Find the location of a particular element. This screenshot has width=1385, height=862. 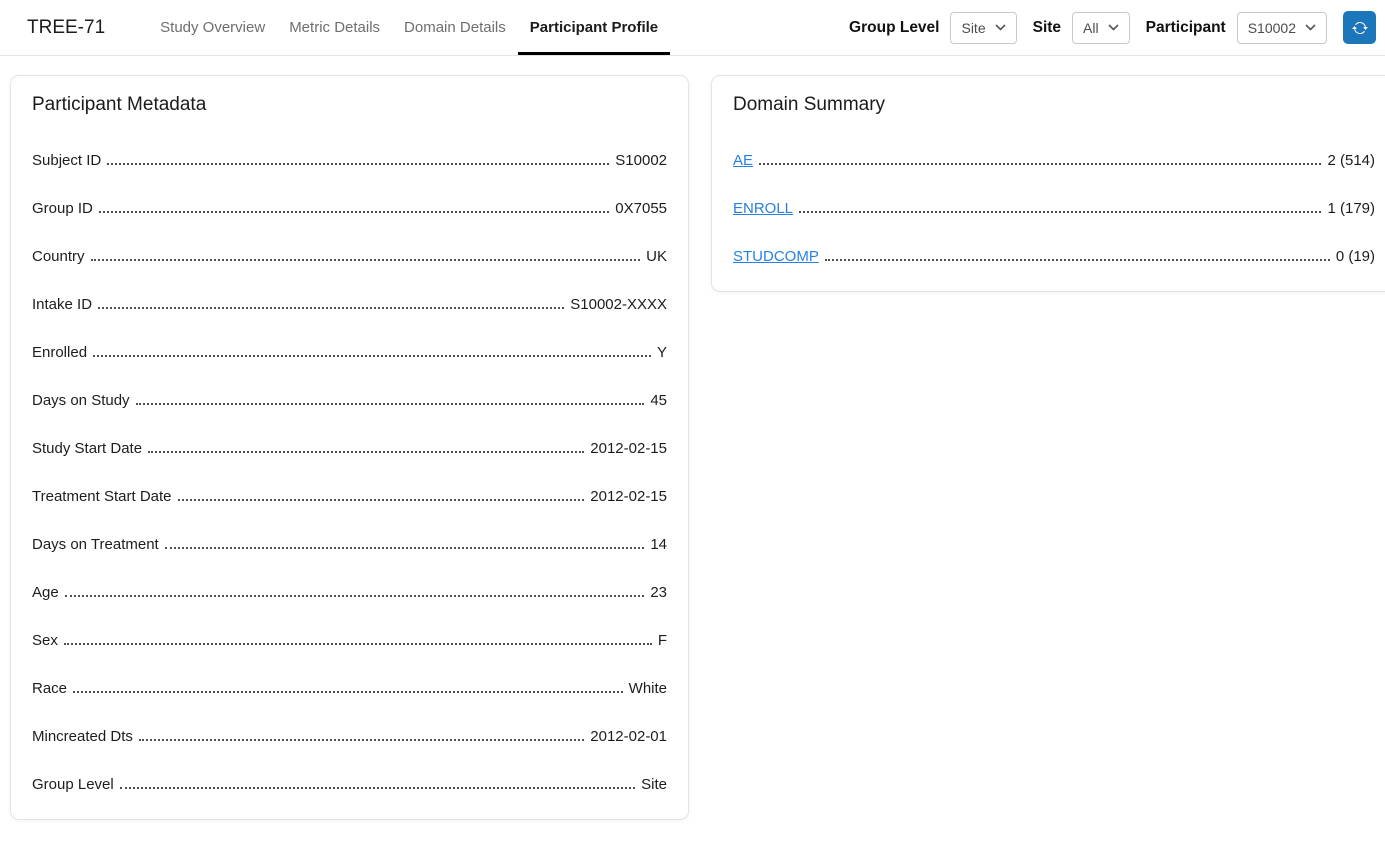

metadata-label: Country is located at coordinates (58, 256).